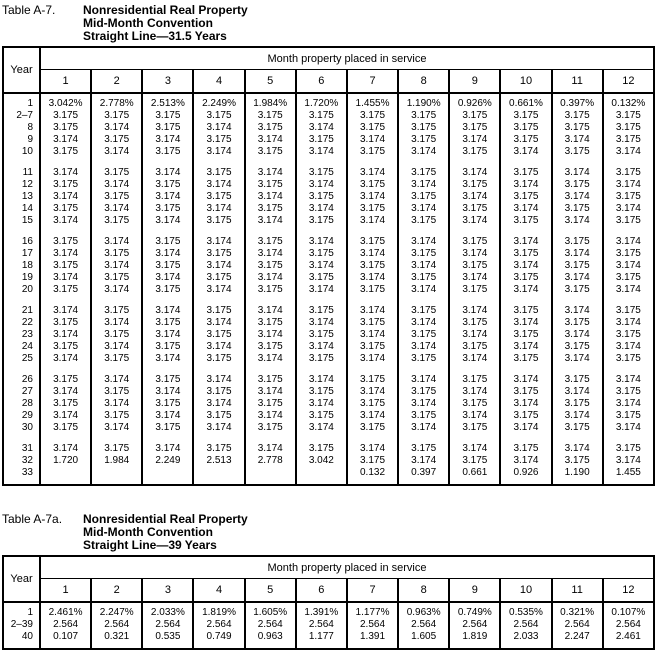 This screenshot has width=659, height=653. What do you see at coordinates (22, 152) in the screenshot?
I see `year-cell: 10` at bounding box center [22, 152].